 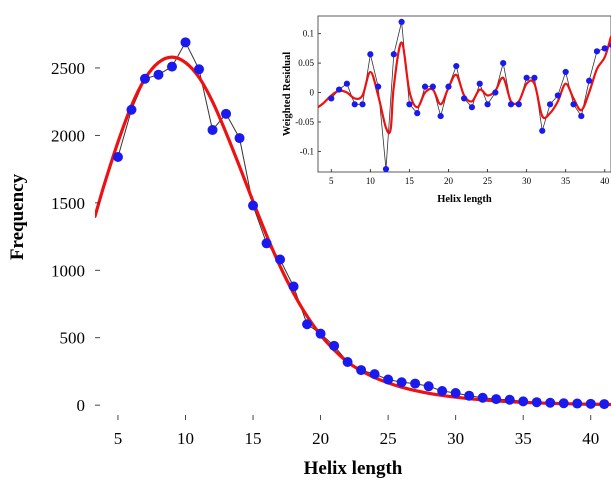 I want to click on inset-chart-x-tick-label: 30, so click(x=527, y=181).